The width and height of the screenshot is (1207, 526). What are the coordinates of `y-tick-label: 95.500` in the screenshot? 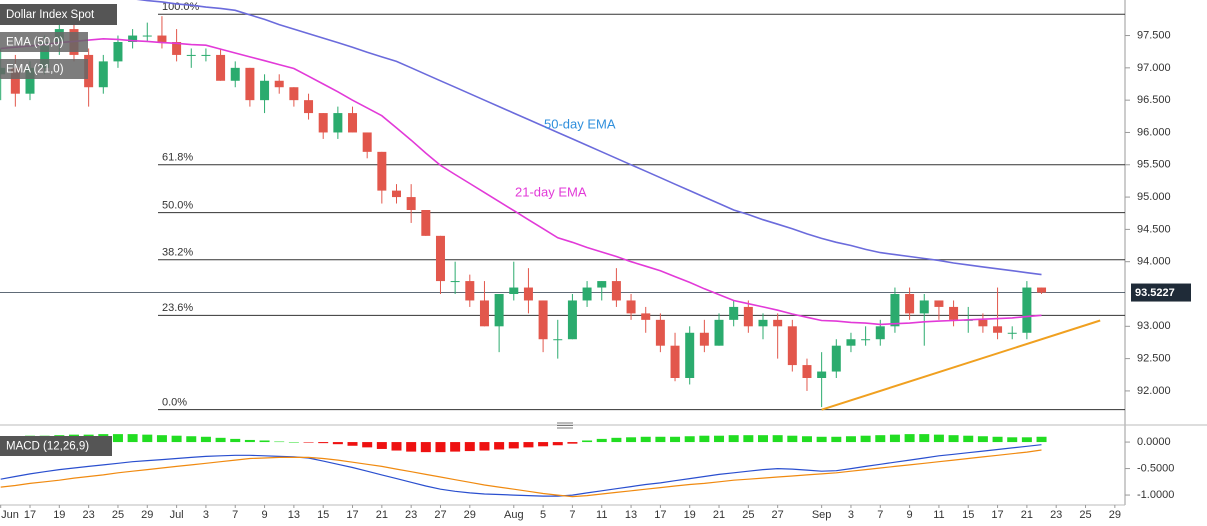 It's located at (1154, 165).